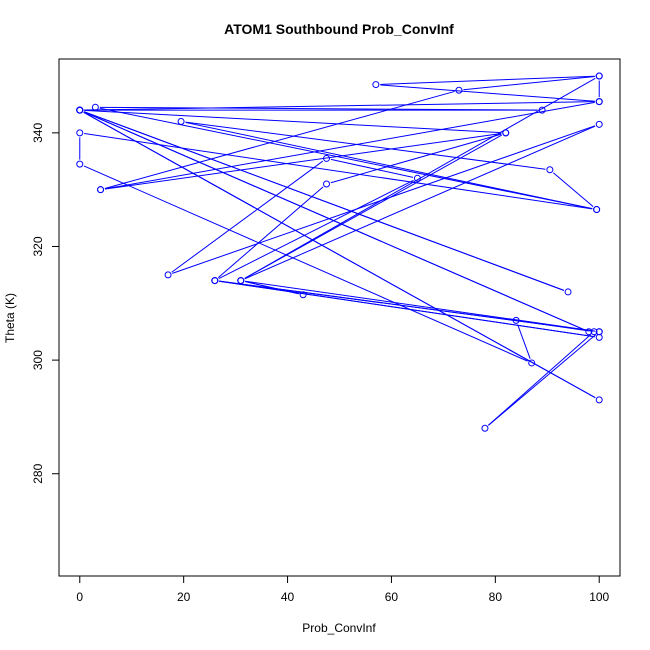 The height and width of the screenshot is (650, 650). Describe the element at coordinates (10, 318) in the screenshot. I see `y-axis-label: Theta (K)` at that location.